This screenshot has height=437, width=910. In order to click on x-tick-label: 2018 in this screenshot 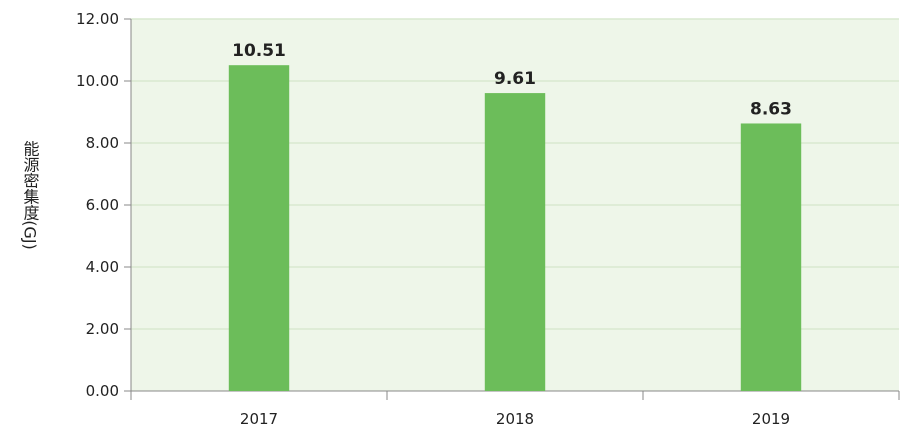, I will do `click(515, 419)`.